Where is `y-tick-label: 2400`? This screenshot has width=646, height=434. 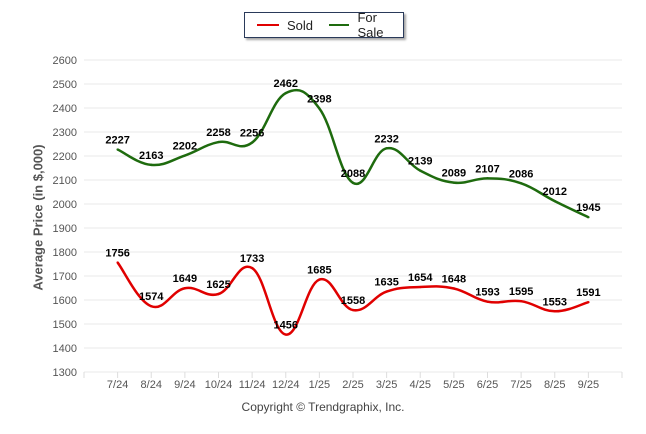 y-tick-label: 2400 is located at coordinates (65, 109).